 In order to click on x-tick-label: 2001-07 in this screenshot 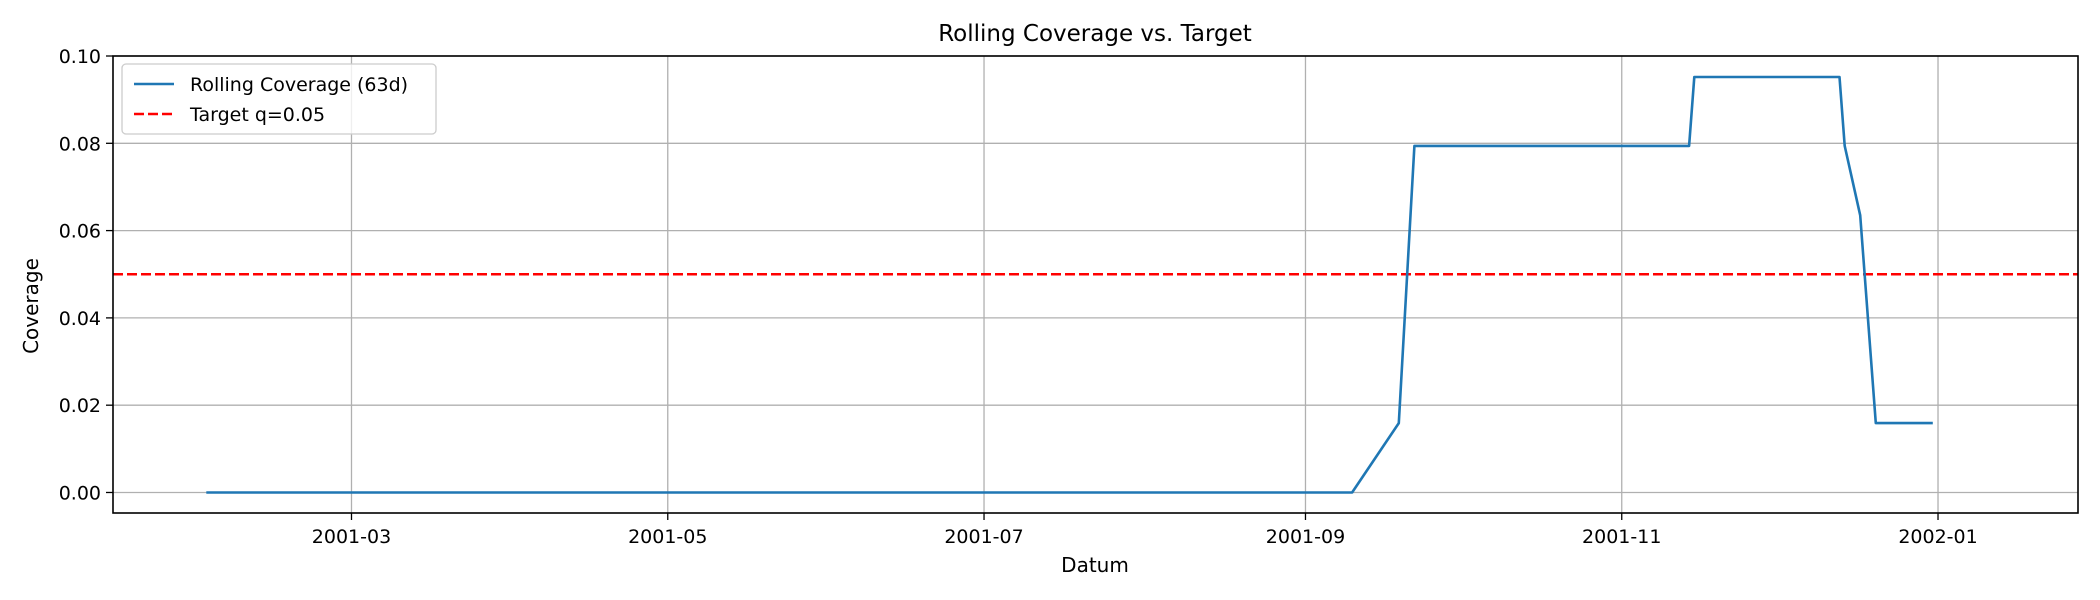, I will do `click(983, 537)`.